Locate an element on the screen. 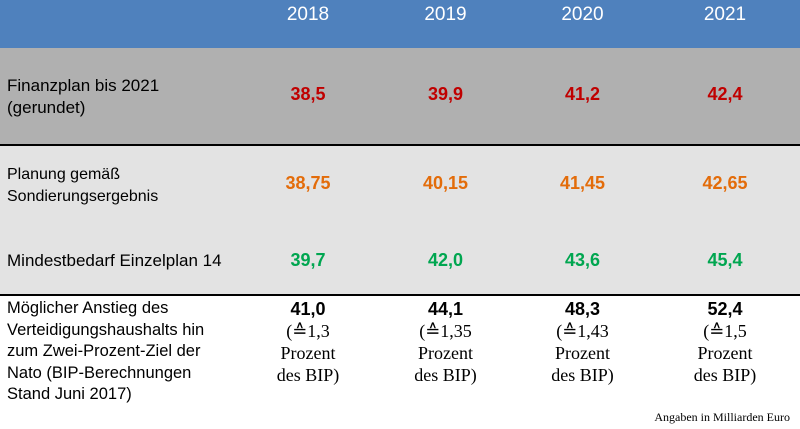 Image resolution: width=800 pixels, height=429 pixels. cell-value: 41,0 (≙1,3 Prozent des BIP) is located at coordinates (308, 342).